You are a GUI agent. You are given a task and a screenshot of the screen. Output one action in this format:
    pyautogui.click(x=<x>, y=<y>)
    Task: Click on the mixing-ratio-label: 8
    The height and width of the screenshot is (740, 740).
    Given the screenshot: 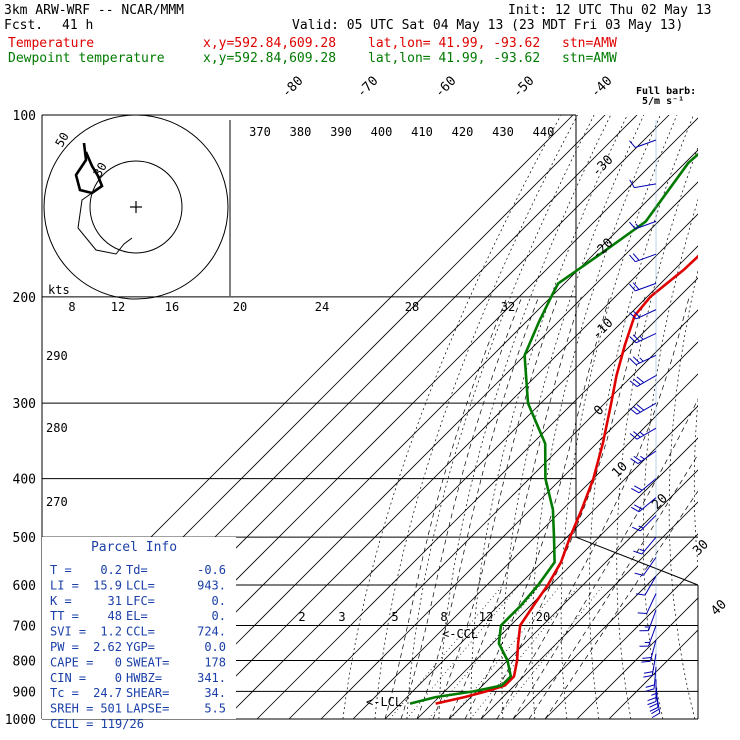 What is the action you would take?
    pyautogui.click(x=443, y=617)
    